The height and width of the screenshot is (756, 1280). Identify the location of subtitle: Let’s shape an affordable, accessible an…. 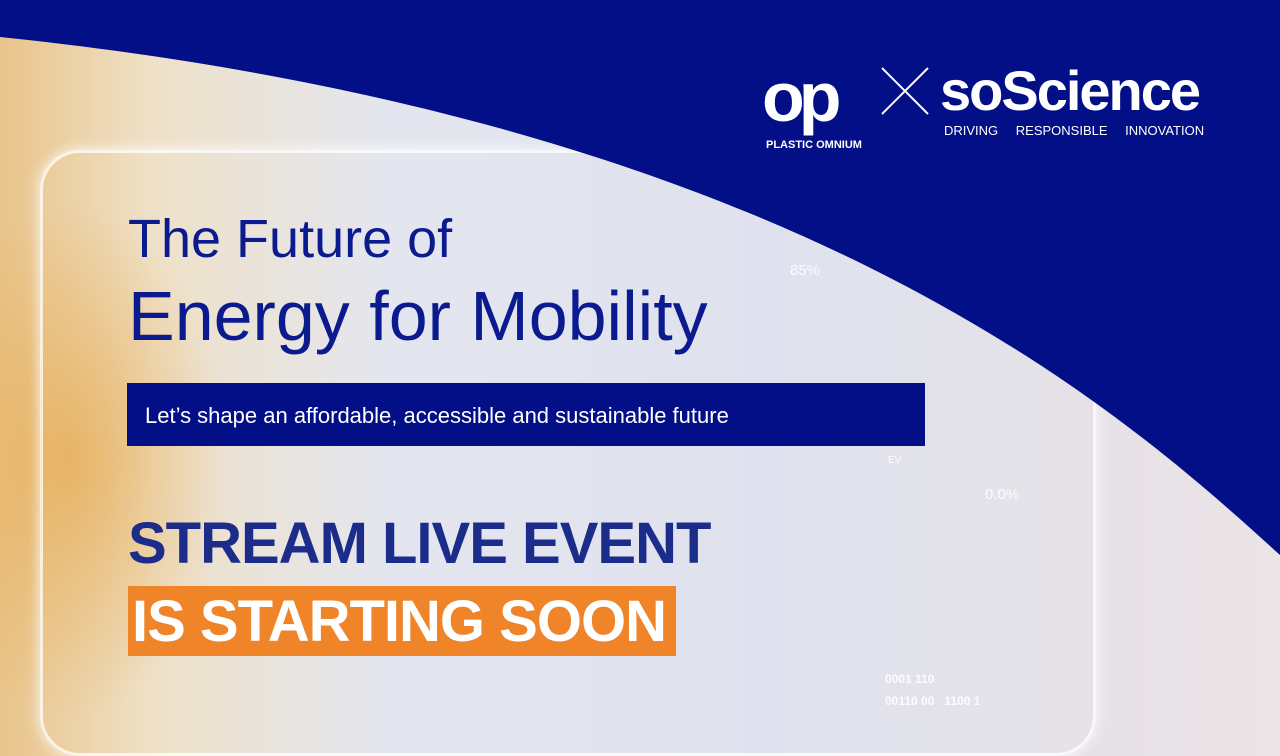
(437, 415).